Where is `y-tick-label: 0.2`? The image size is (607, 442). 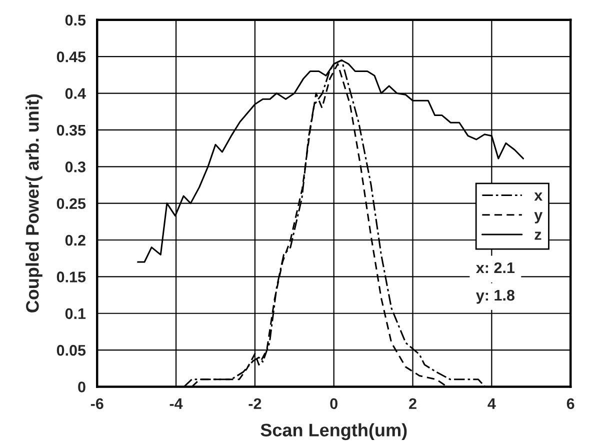 y-tick-label: 0.2 is located at coordinates (75, 240).